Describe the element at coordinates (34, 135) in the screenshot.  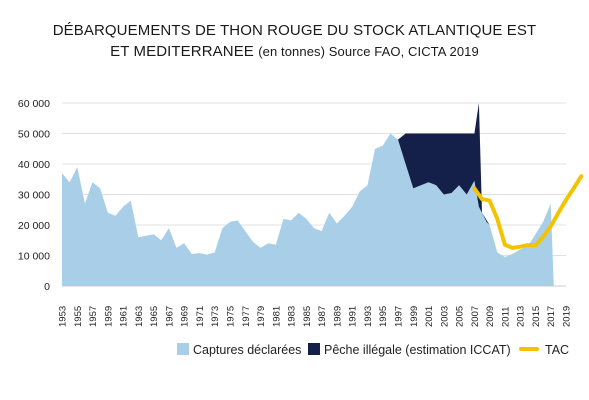
I see `y-tick-label: 50 000` at that location.